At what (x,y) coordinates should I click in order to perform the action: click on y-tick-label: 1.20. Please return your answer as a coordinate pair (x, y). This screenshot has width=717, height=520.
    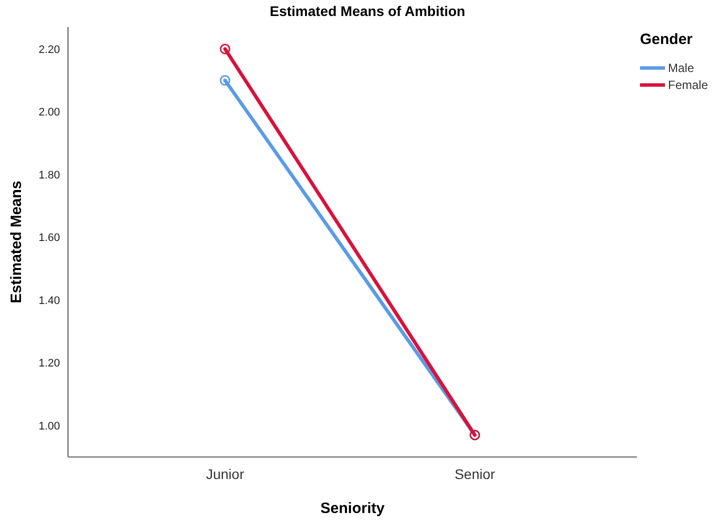
    Looking at the image, I should click on (49, 364).